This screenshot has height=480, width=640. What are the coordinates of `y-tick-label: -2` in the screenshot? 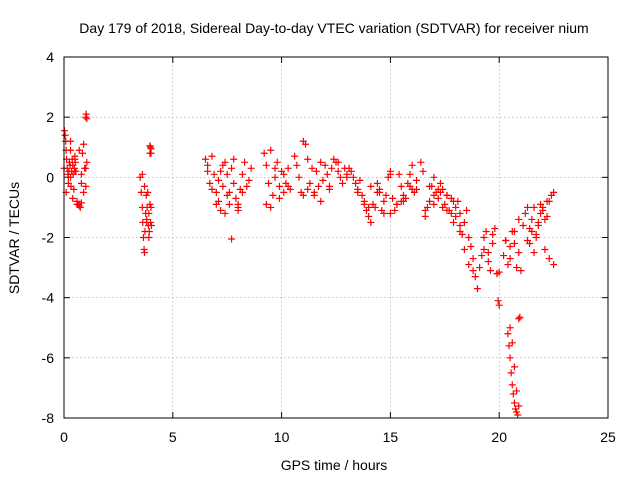 It's located at (48, 238).